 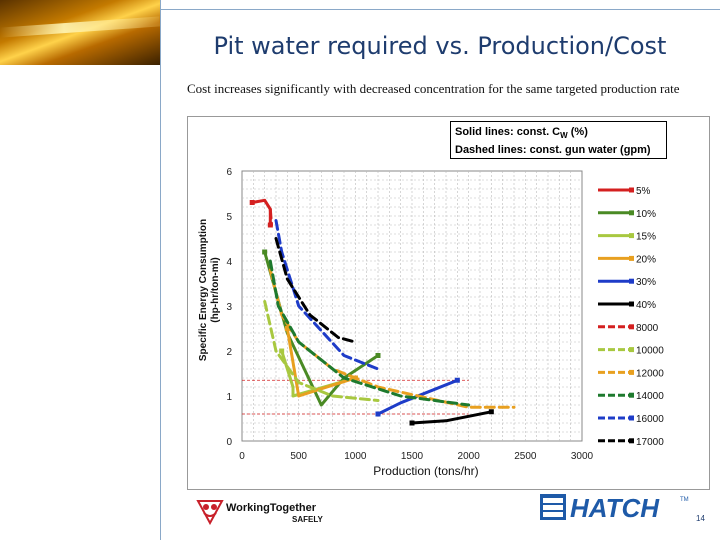 I want to click on legend-label-15%: 15%, so click(x=646, y=237).